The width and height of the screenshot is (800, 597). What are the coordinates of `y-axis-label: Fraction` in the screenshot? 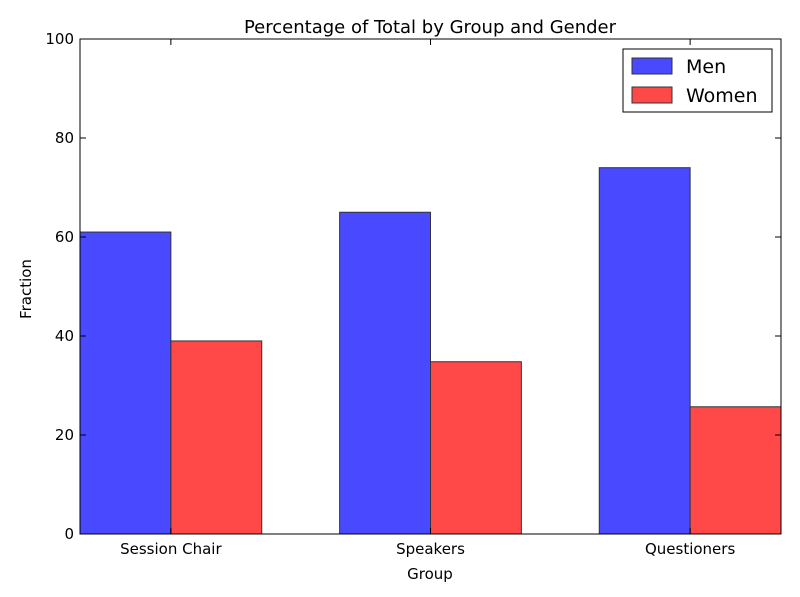 It's located at (26, 289).